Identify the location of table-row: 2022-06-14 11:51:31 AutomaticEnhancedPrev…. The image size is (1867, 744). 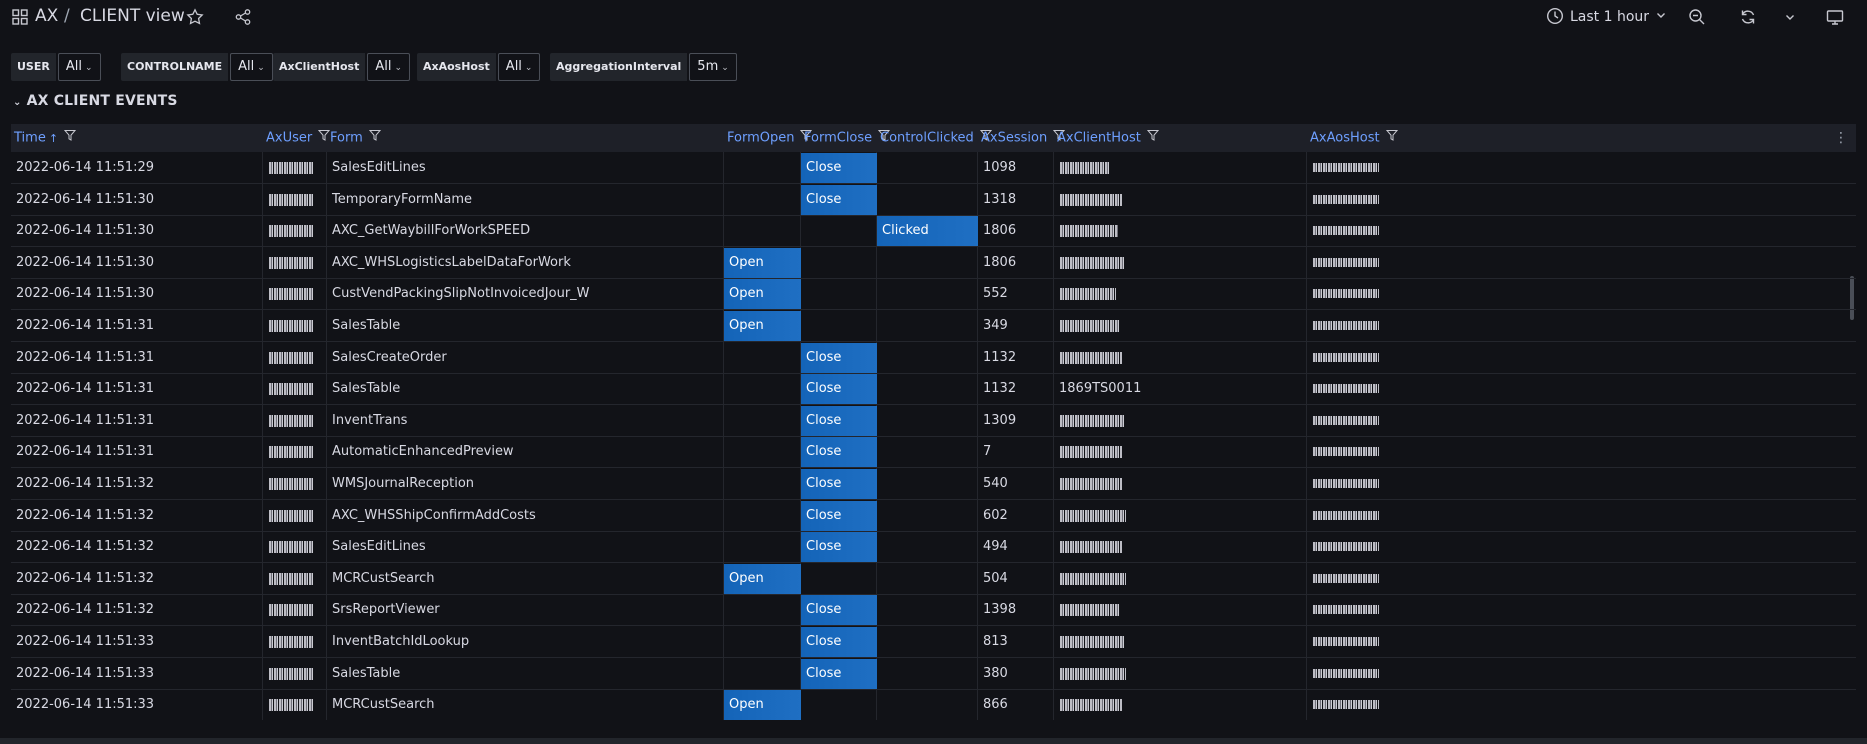
(933, 452).